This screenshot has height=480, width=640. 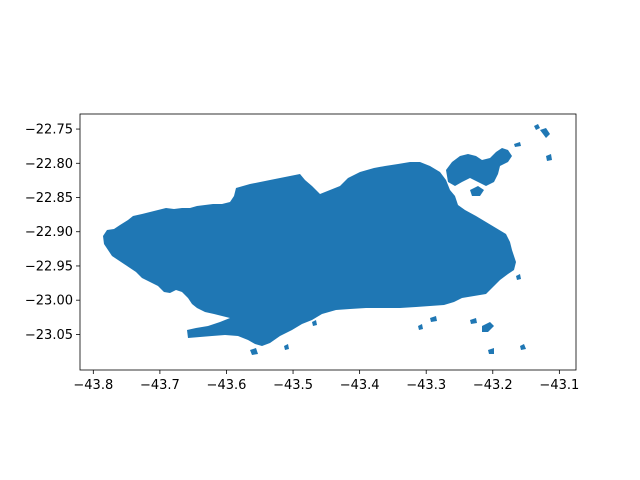 I want to click on y-tick-label: −23.05, so click(x=49, y=335).